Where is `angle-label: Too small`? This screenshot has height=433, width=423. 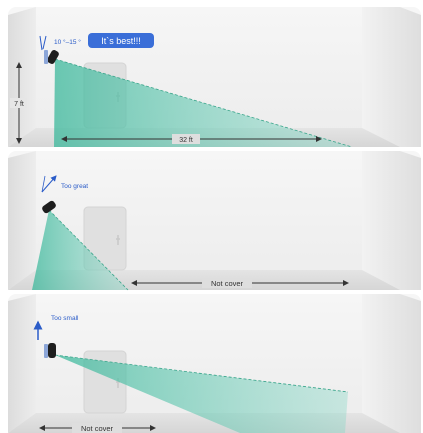
angle-label: Too small is located at coordinates (65, 318).